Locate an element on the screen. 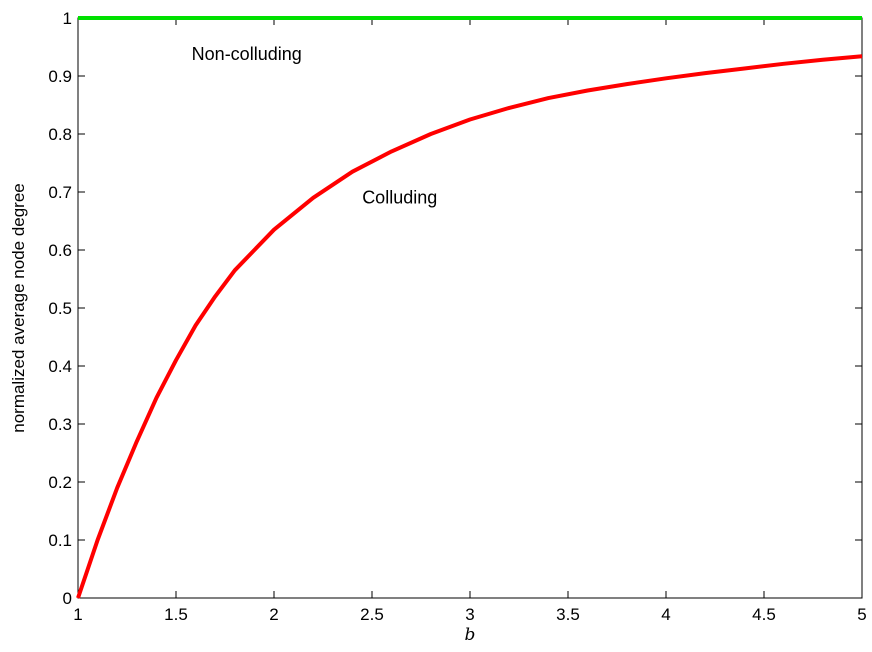  x-tick-label: 4 is located at coordinates (665, 614).